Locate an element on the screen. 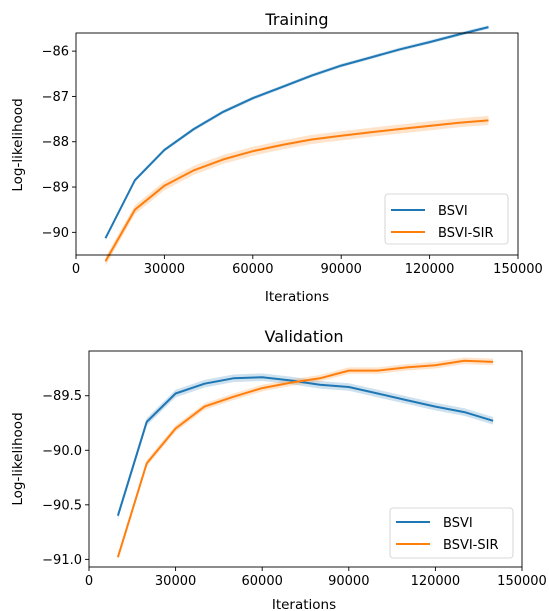  y-tick-label: −91.0 is located at coordinates (62, 560).